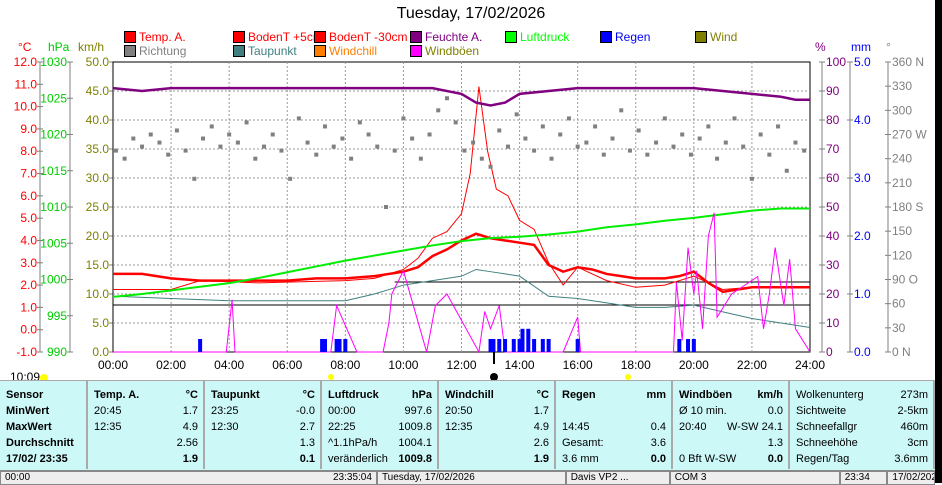 The height and width of the screenshot is (485, 942). What do you see at coordinates (461, 263) in the screenshot?
I see `series-temp-a-` at bounding box center [461, 263].